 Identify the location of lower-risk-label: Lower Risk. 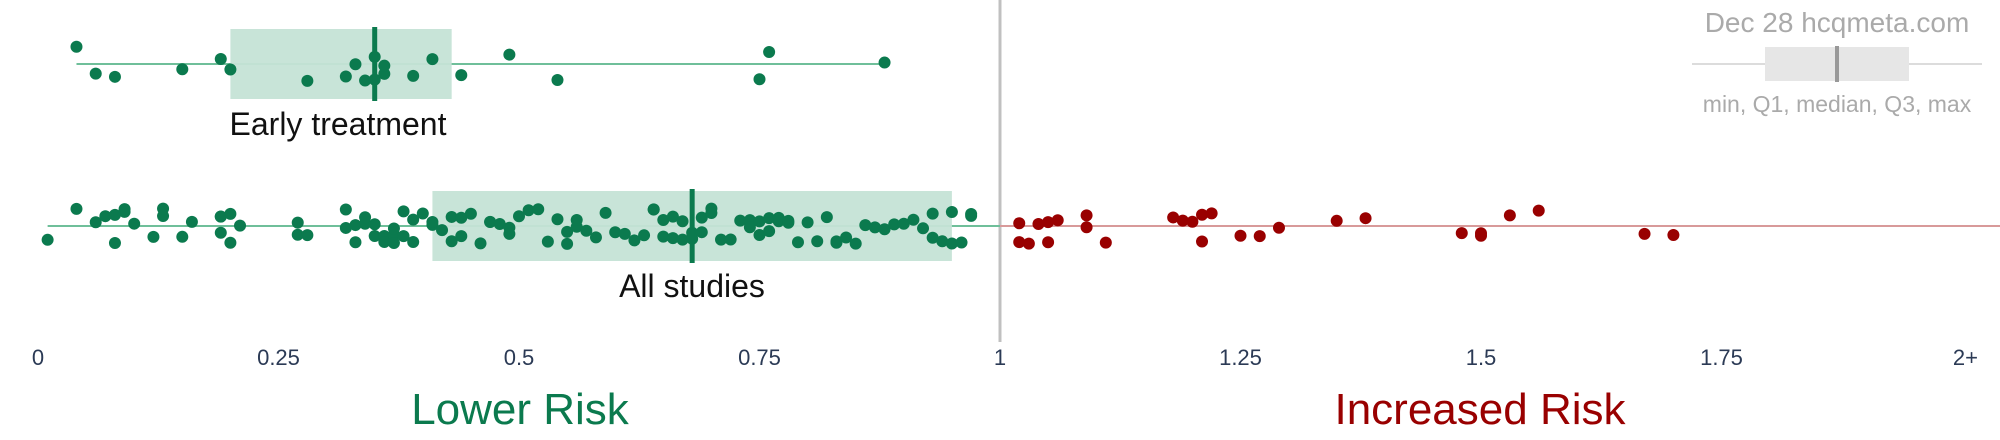
(520, 409).